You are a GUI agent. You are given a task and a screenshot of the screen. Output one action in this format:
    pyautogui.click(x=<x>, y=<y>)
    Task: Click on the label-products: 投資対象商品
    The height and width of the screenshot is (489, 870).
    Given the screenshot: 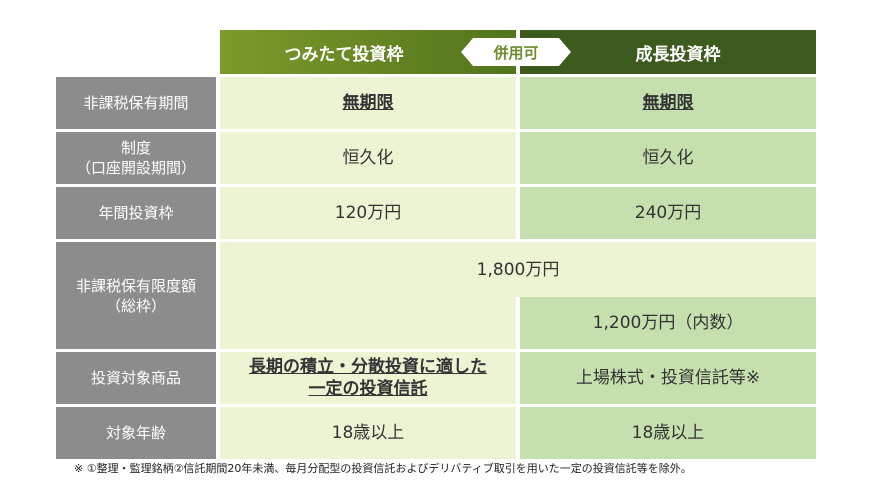 What is the action you would take?
    pyautogui.click(x=136, y=378)
    